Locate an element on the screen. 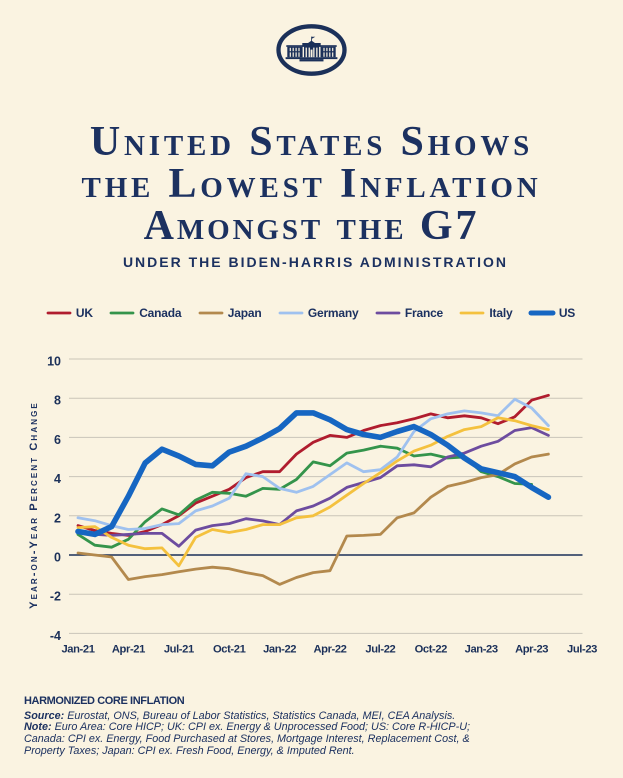 This screenshot has height=778, width=623. svg-text: Apr-23 is located at coordinates (531, 650).